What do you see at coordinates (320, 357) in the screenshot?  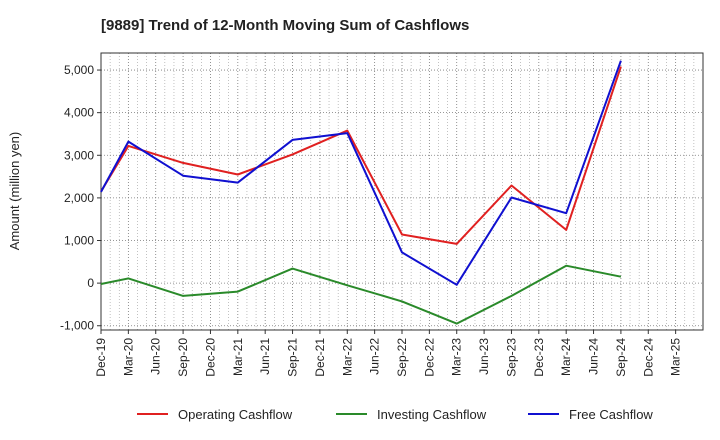 I see `x-tick-label: Dec-21` at bounding box center [320, 357].